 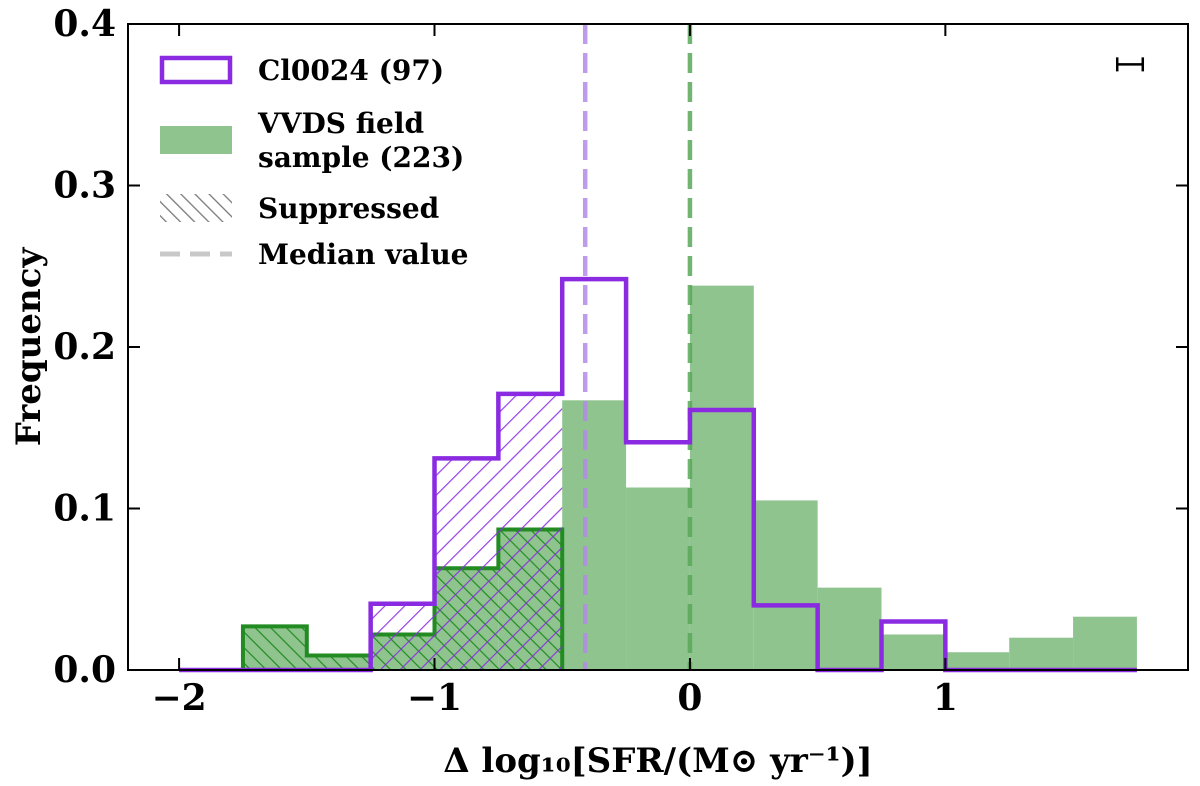 What do you see at coordinates (196, 208) in the screenshot?
I see `legend-swatch-hatch` at bounding box center [196, 208].